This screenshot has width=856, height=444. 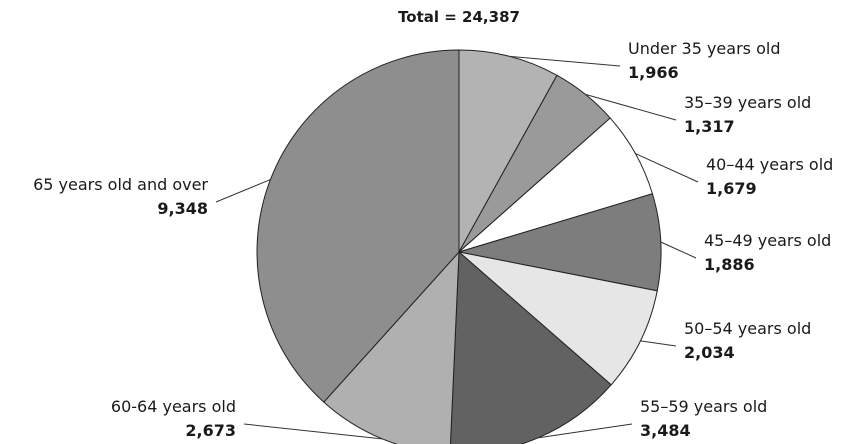 I want to click on slice-value-label: 2,034, so click(x=709, y=352).